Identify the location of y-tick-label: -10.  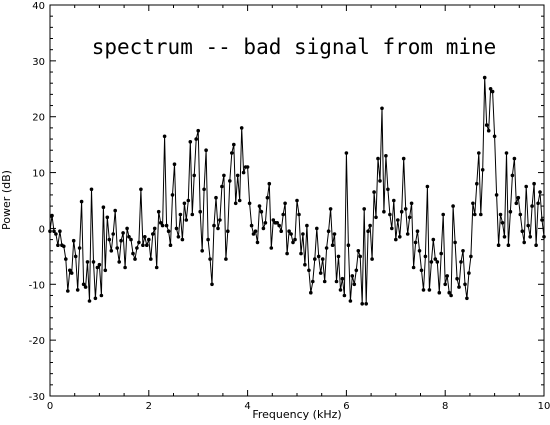
(37, 285).